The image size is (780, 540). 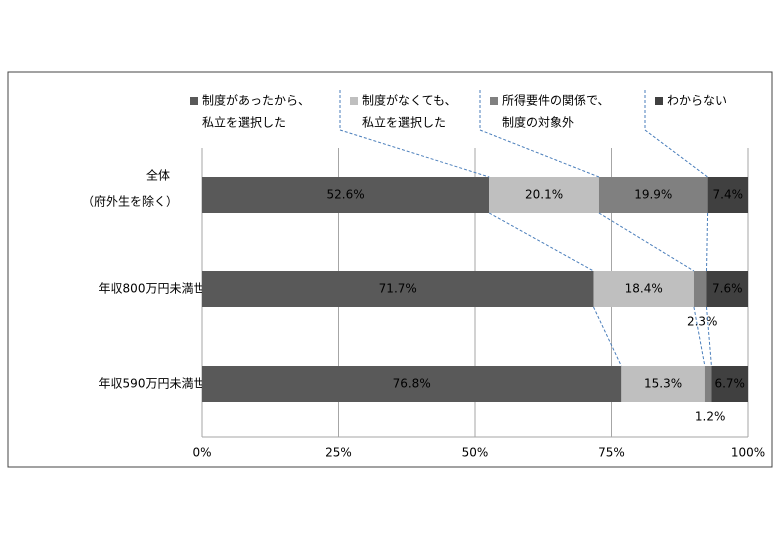 I want to click on data-label: 52.6%, so click(x=346, y=195).